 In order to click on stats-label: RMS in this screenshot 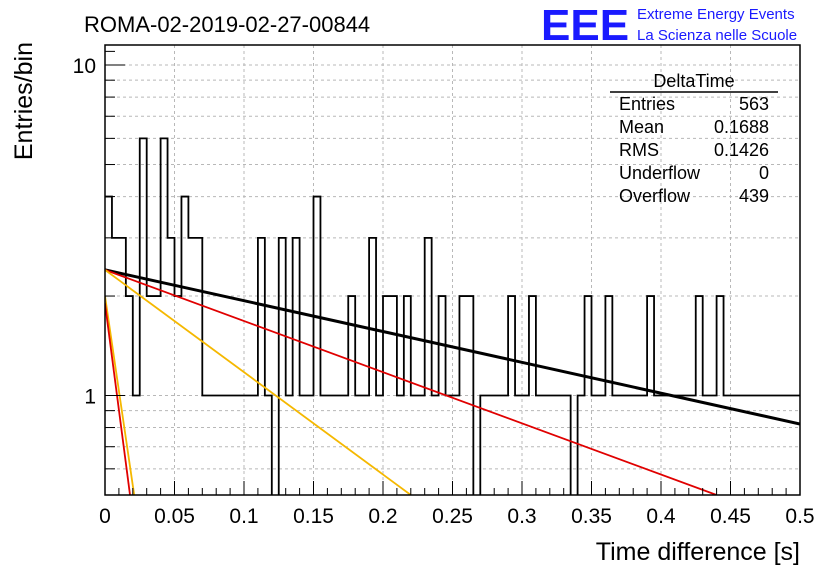, I will do `click(639, 150)`.